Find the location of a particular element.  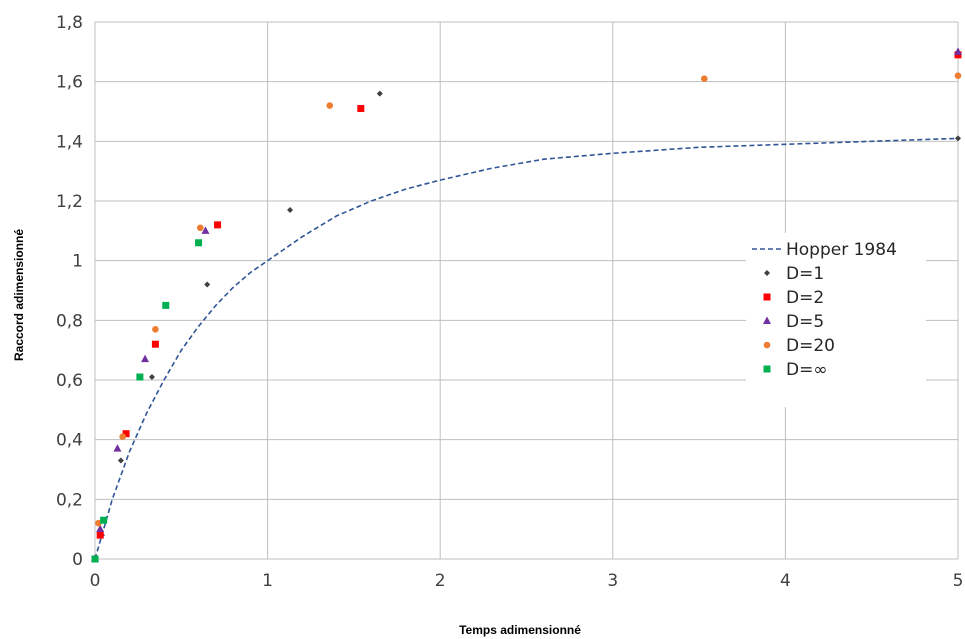

y-tick-label: 1,6 is located at coordinates (69, 83).